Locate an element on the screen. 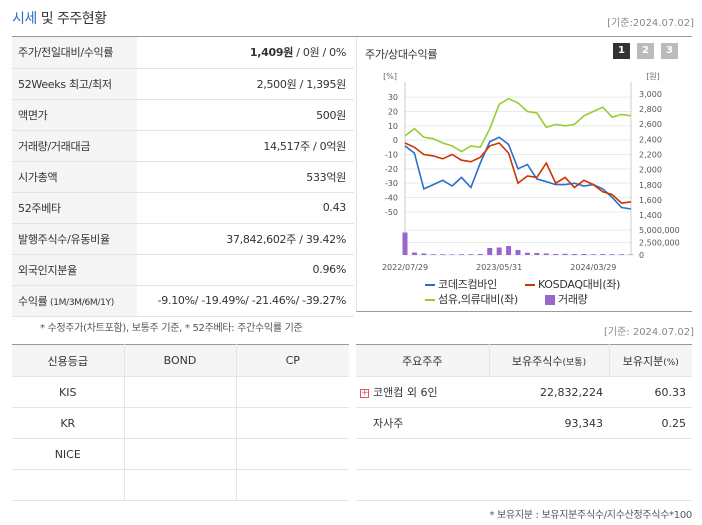  table-row: 52주베타 0.43 is located at coordinates (183, 208).